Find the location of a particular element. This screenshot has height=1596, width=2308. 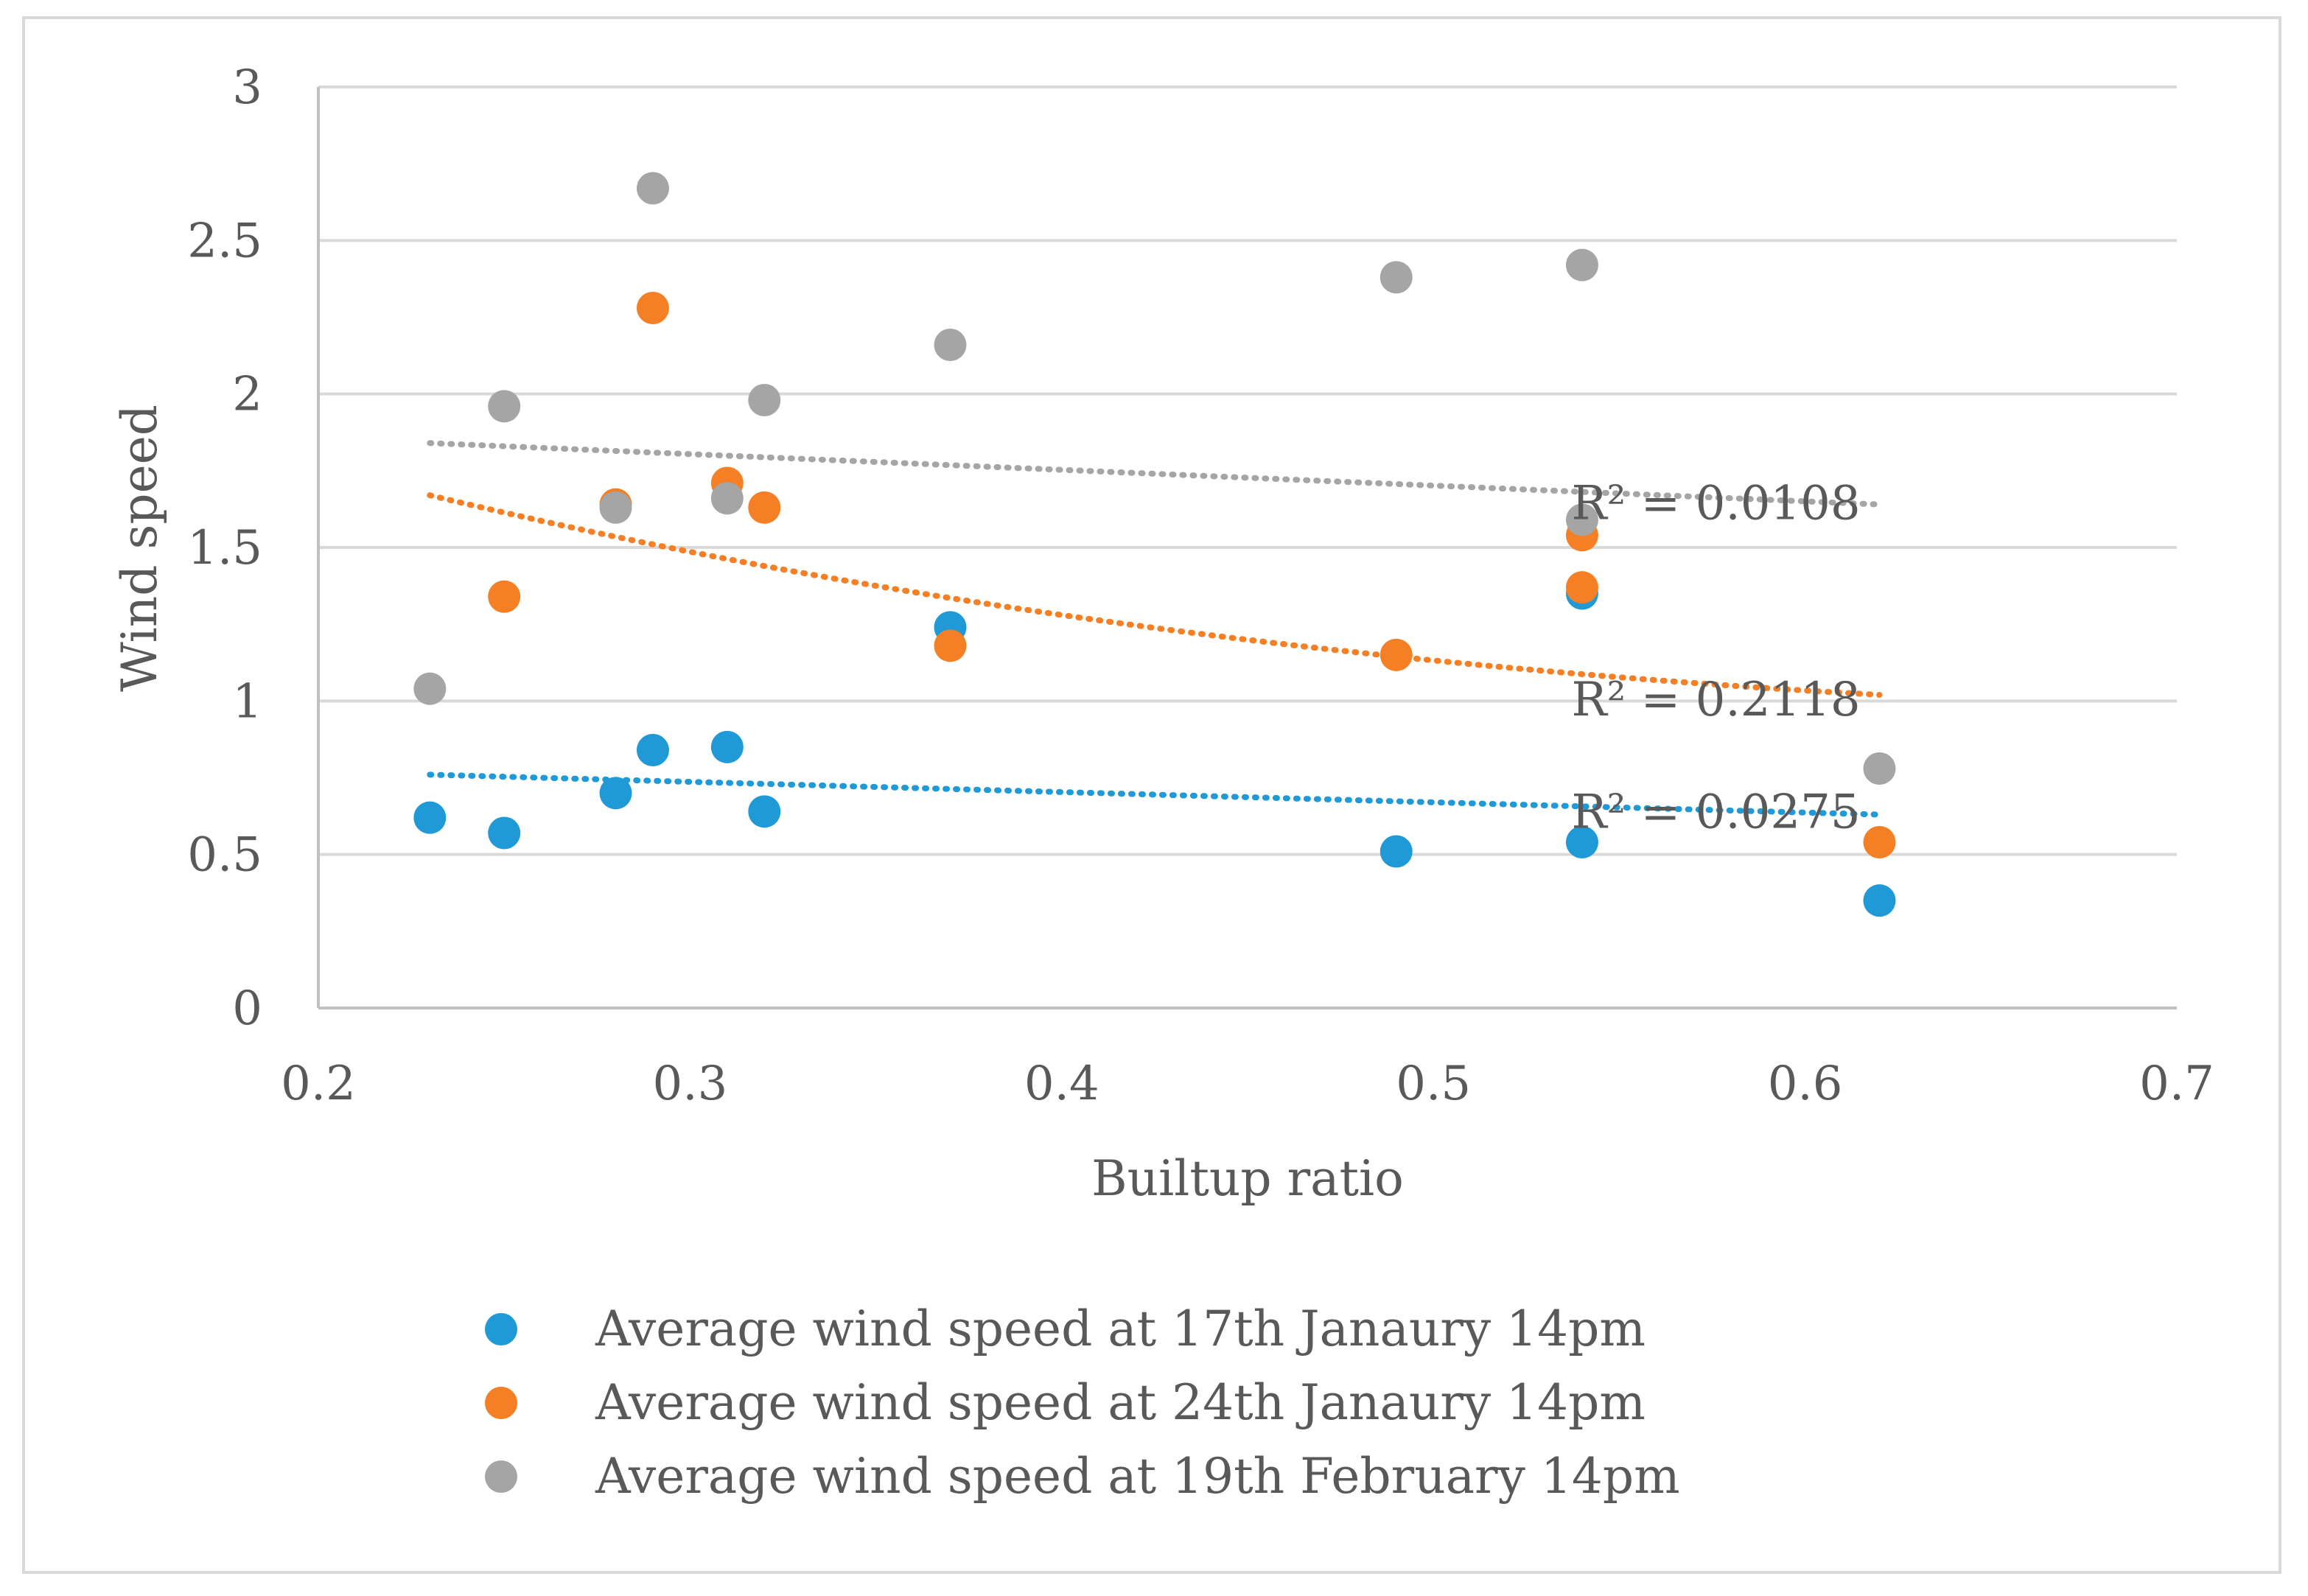

x-tick-label: 0.2 is located at coordinates (319, 1084).